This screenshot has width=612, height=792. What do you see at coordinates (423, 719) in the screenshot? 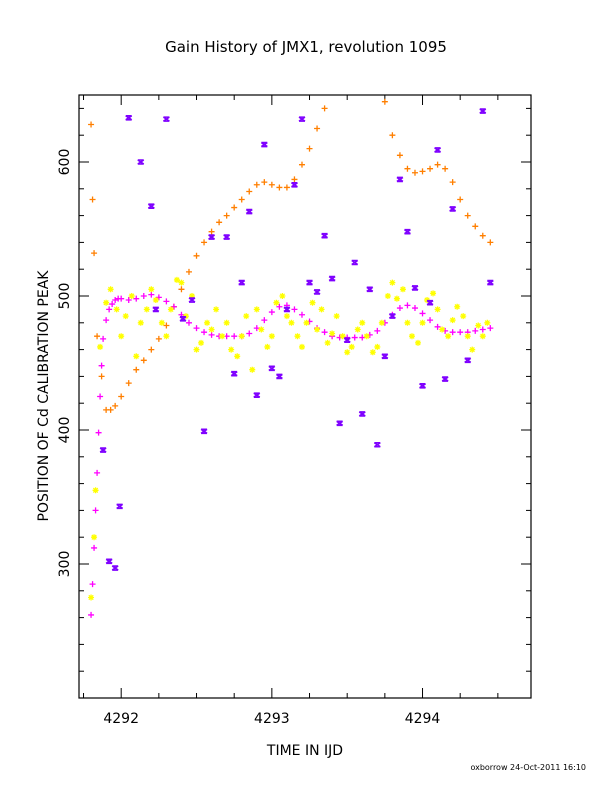
I see `x-tick-label: 4294` at bounding box center [423, 719].